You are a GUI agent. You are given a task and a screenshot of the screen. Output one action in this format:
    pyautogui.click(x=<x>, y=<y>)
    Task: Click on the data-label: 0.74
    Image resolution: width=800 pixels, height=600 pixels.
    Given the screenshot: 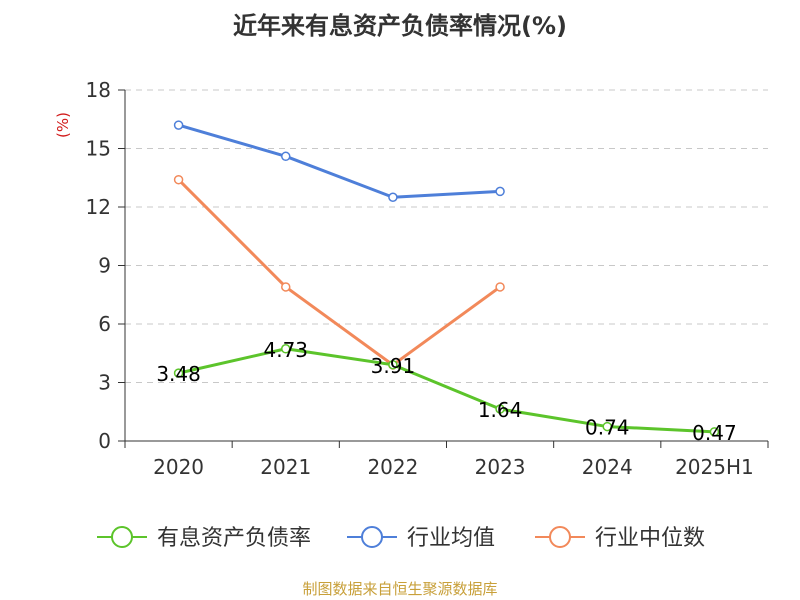 What is the action you would take?
    pyautogui.click(x=607, y=428)
    